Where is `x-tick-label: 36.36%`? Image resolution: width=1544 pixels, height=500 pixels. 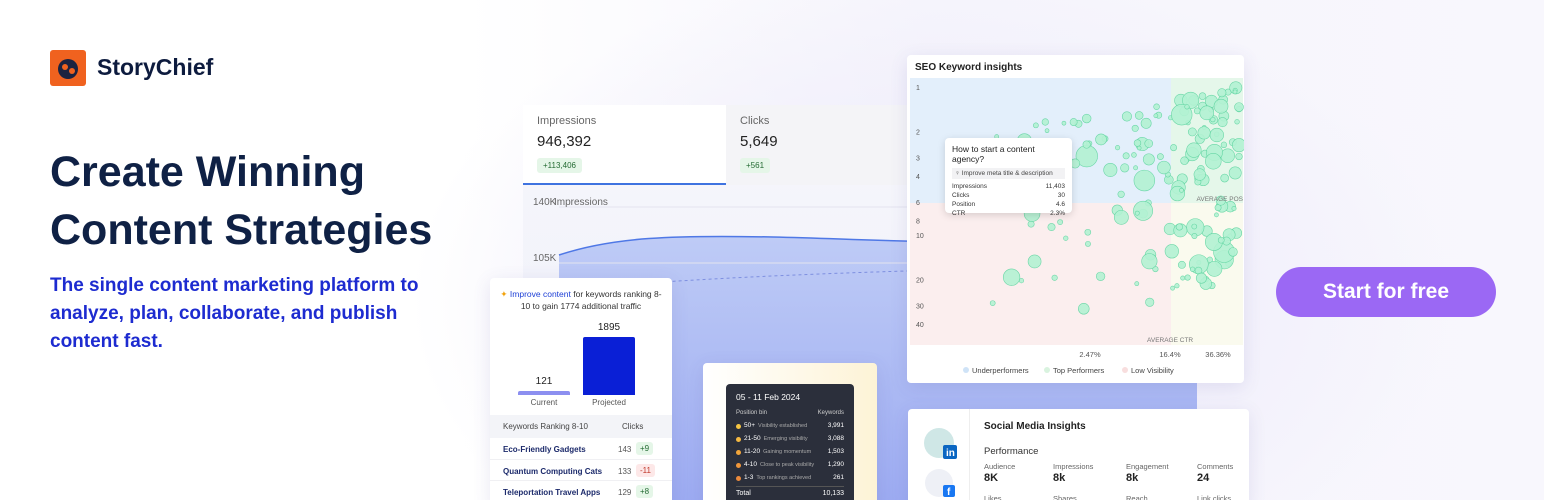
x-tick-label: 36.36% is located at coordinates (1218, 354).